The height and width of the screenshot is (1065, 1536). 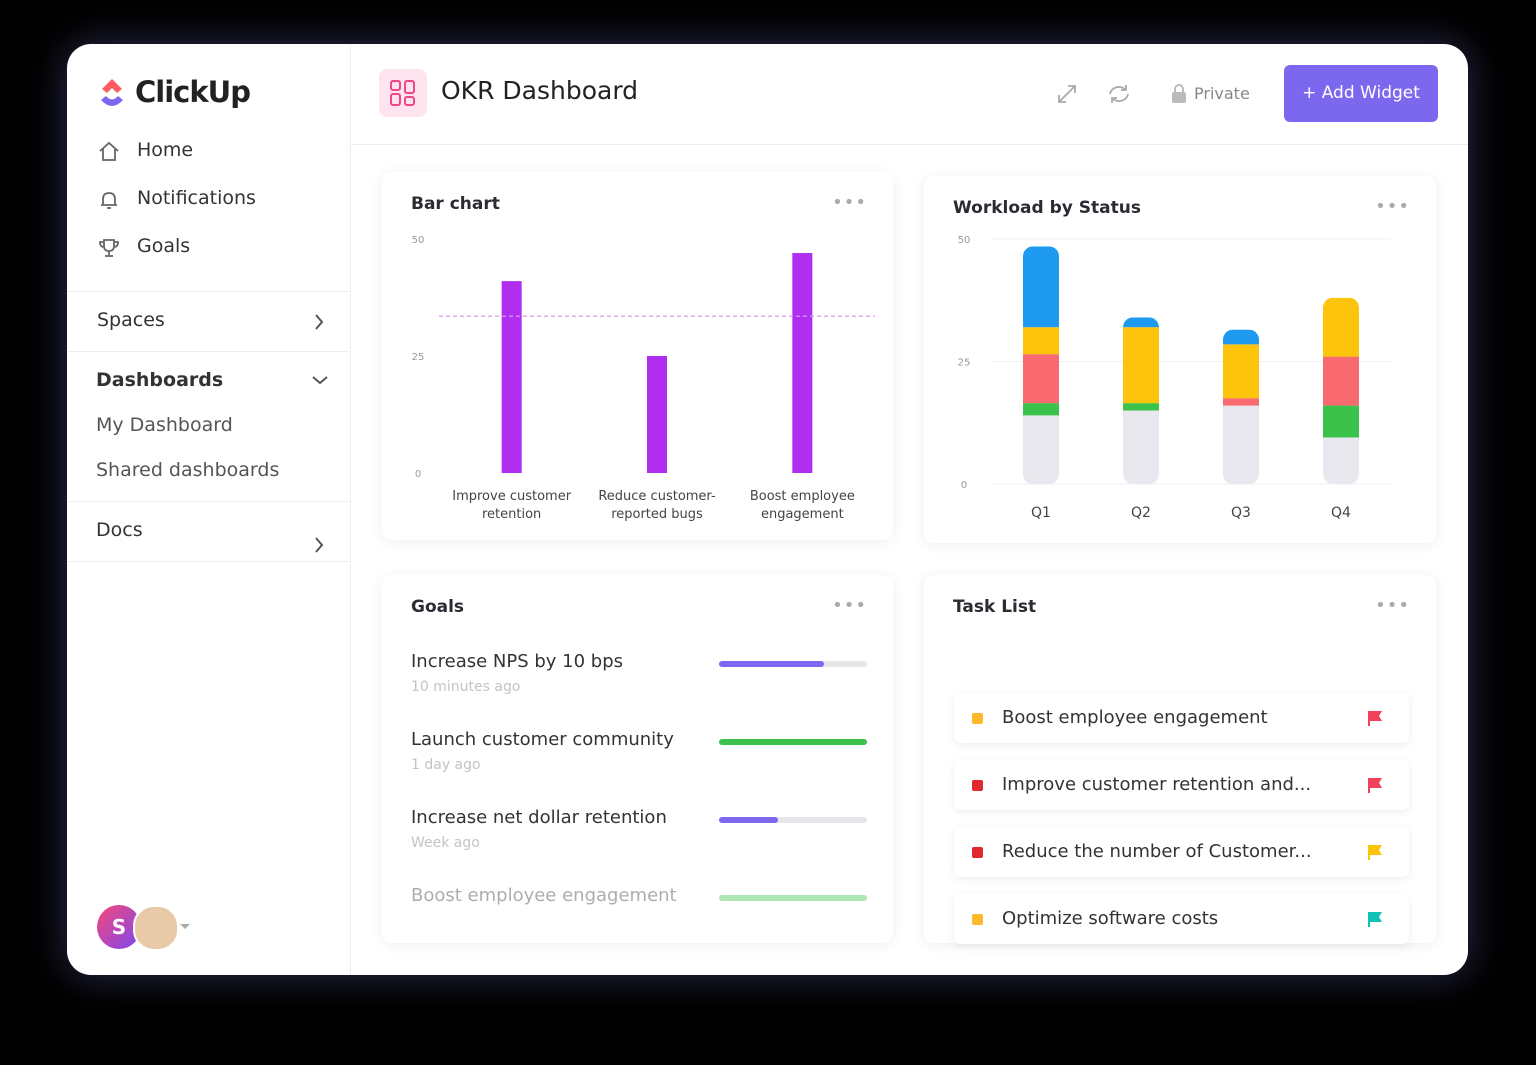 What do you see at coordinates (165, 150) in the screenshot?
I see `nav-item: Home` at bounding box center [165, 150].